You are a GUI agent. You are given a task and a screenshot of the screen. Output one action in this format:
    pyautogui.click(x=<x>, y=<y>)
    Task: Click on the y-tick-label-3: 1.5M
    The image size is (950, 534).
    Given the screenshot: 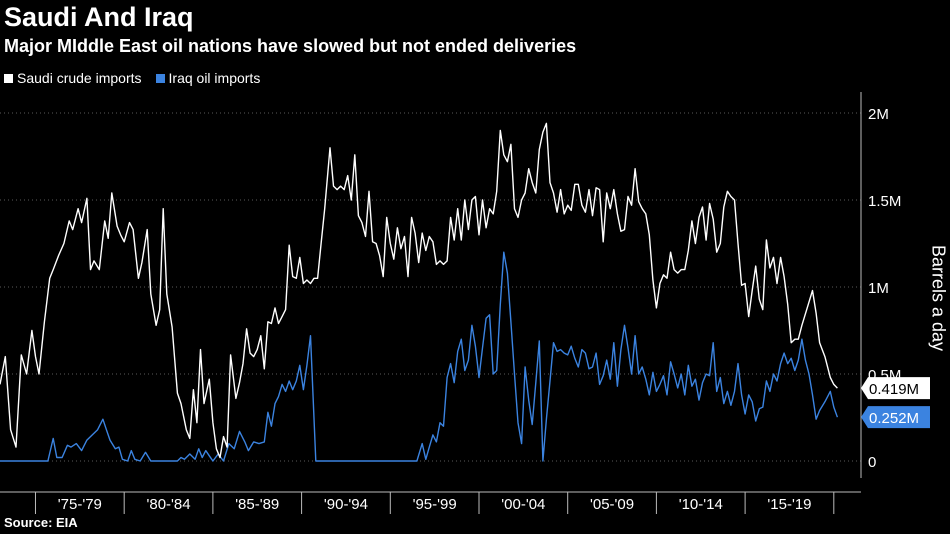 What is the action you would take?
    pyautogui.click(x=884, y=201)
    